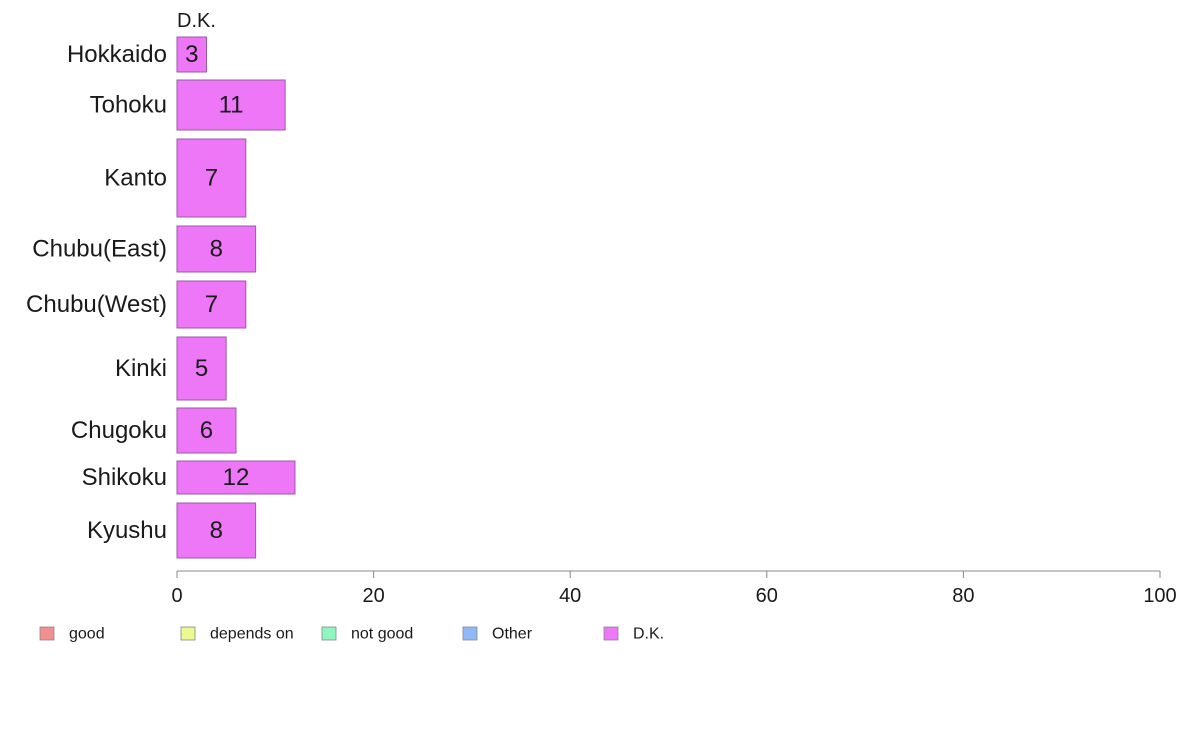  What do you see at coordinates (176, 596) in the screenshot?
I see `x-tick-label: 0` at bounding box center [176, 596].